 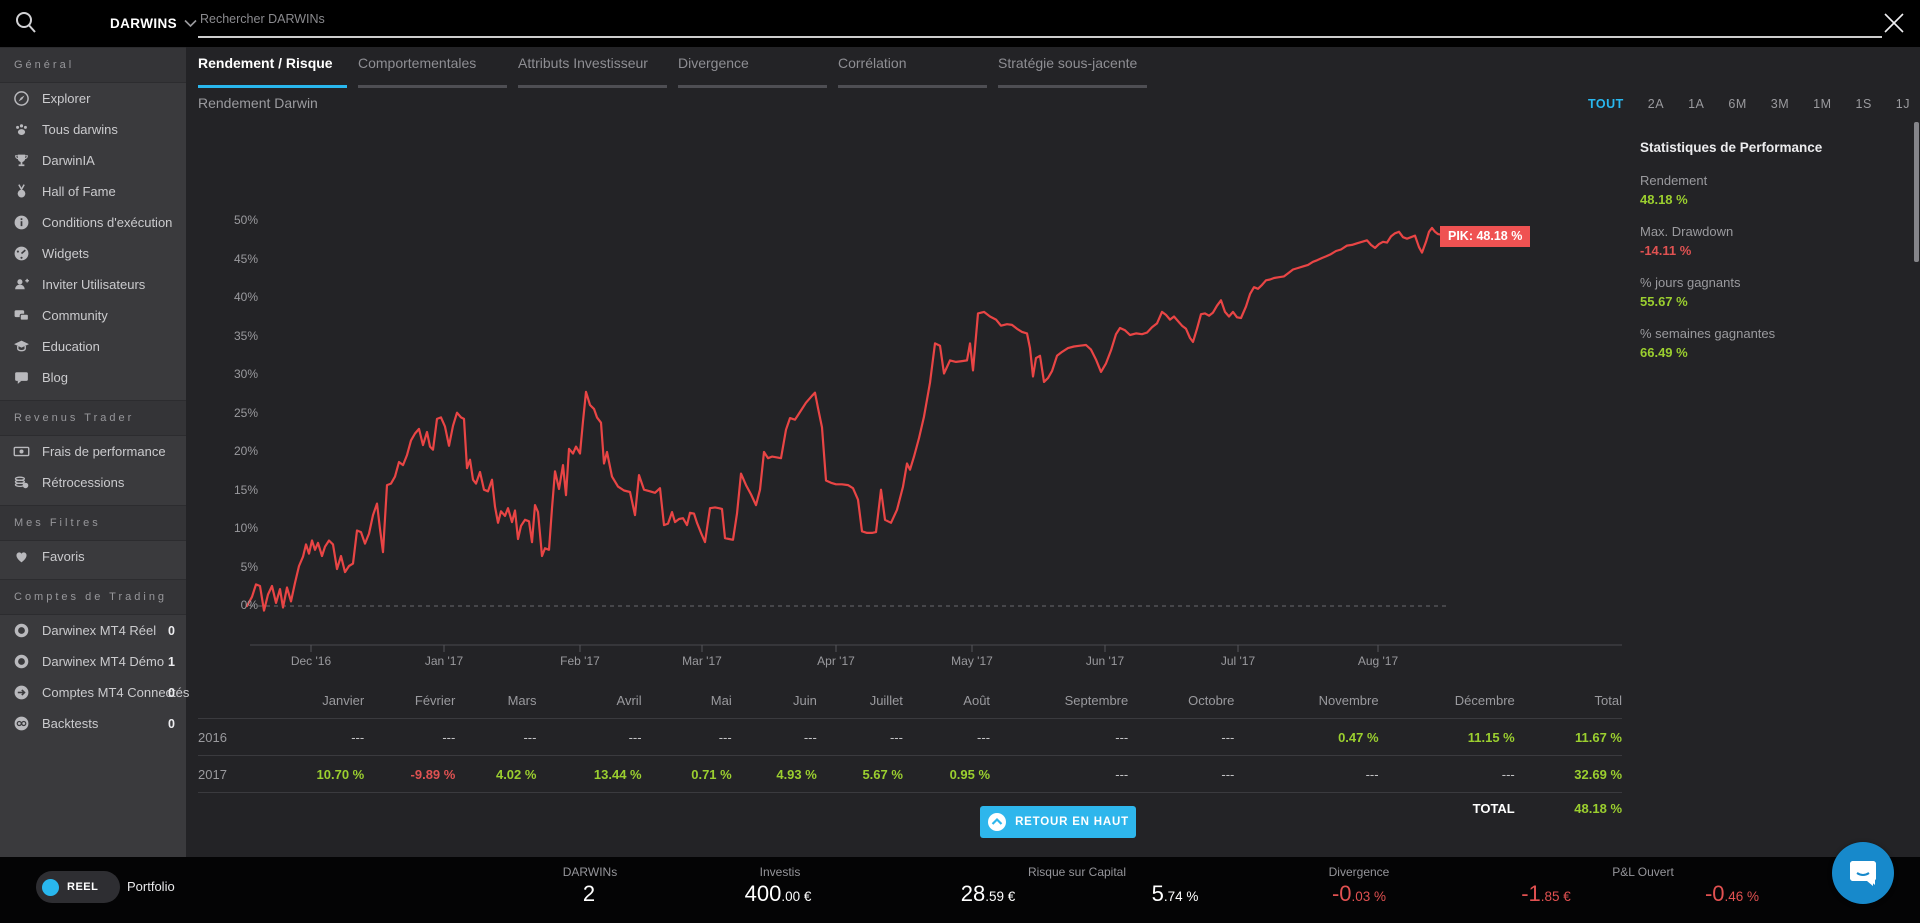 I want to click on sidebar-item-label: Tous darwins, so click(x=80, y=129).